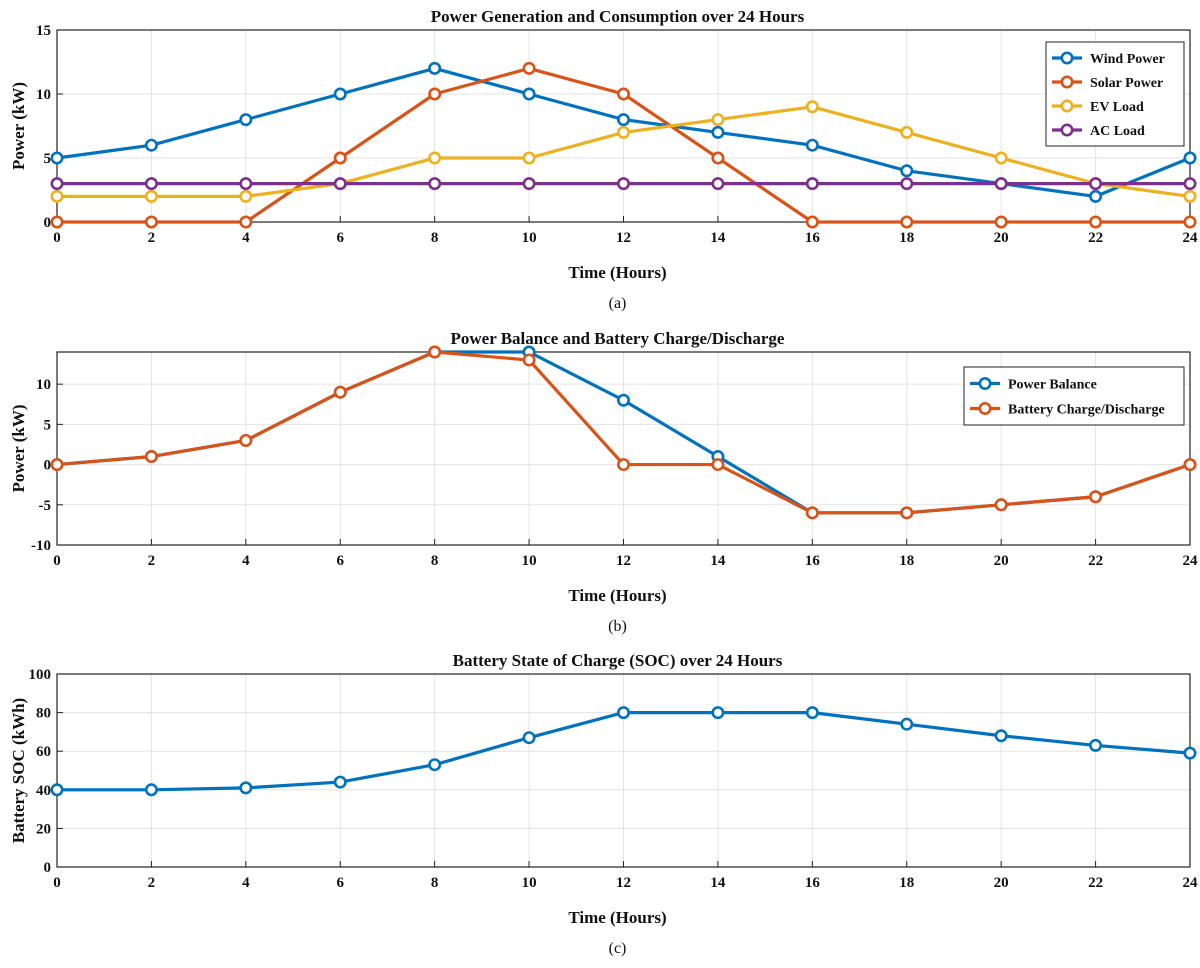 The height and width of the screenshot is (968, 1200). Describe the element at coordinates (43, 752) in the screenshot. I see `y-tick-label: 60` at that location.